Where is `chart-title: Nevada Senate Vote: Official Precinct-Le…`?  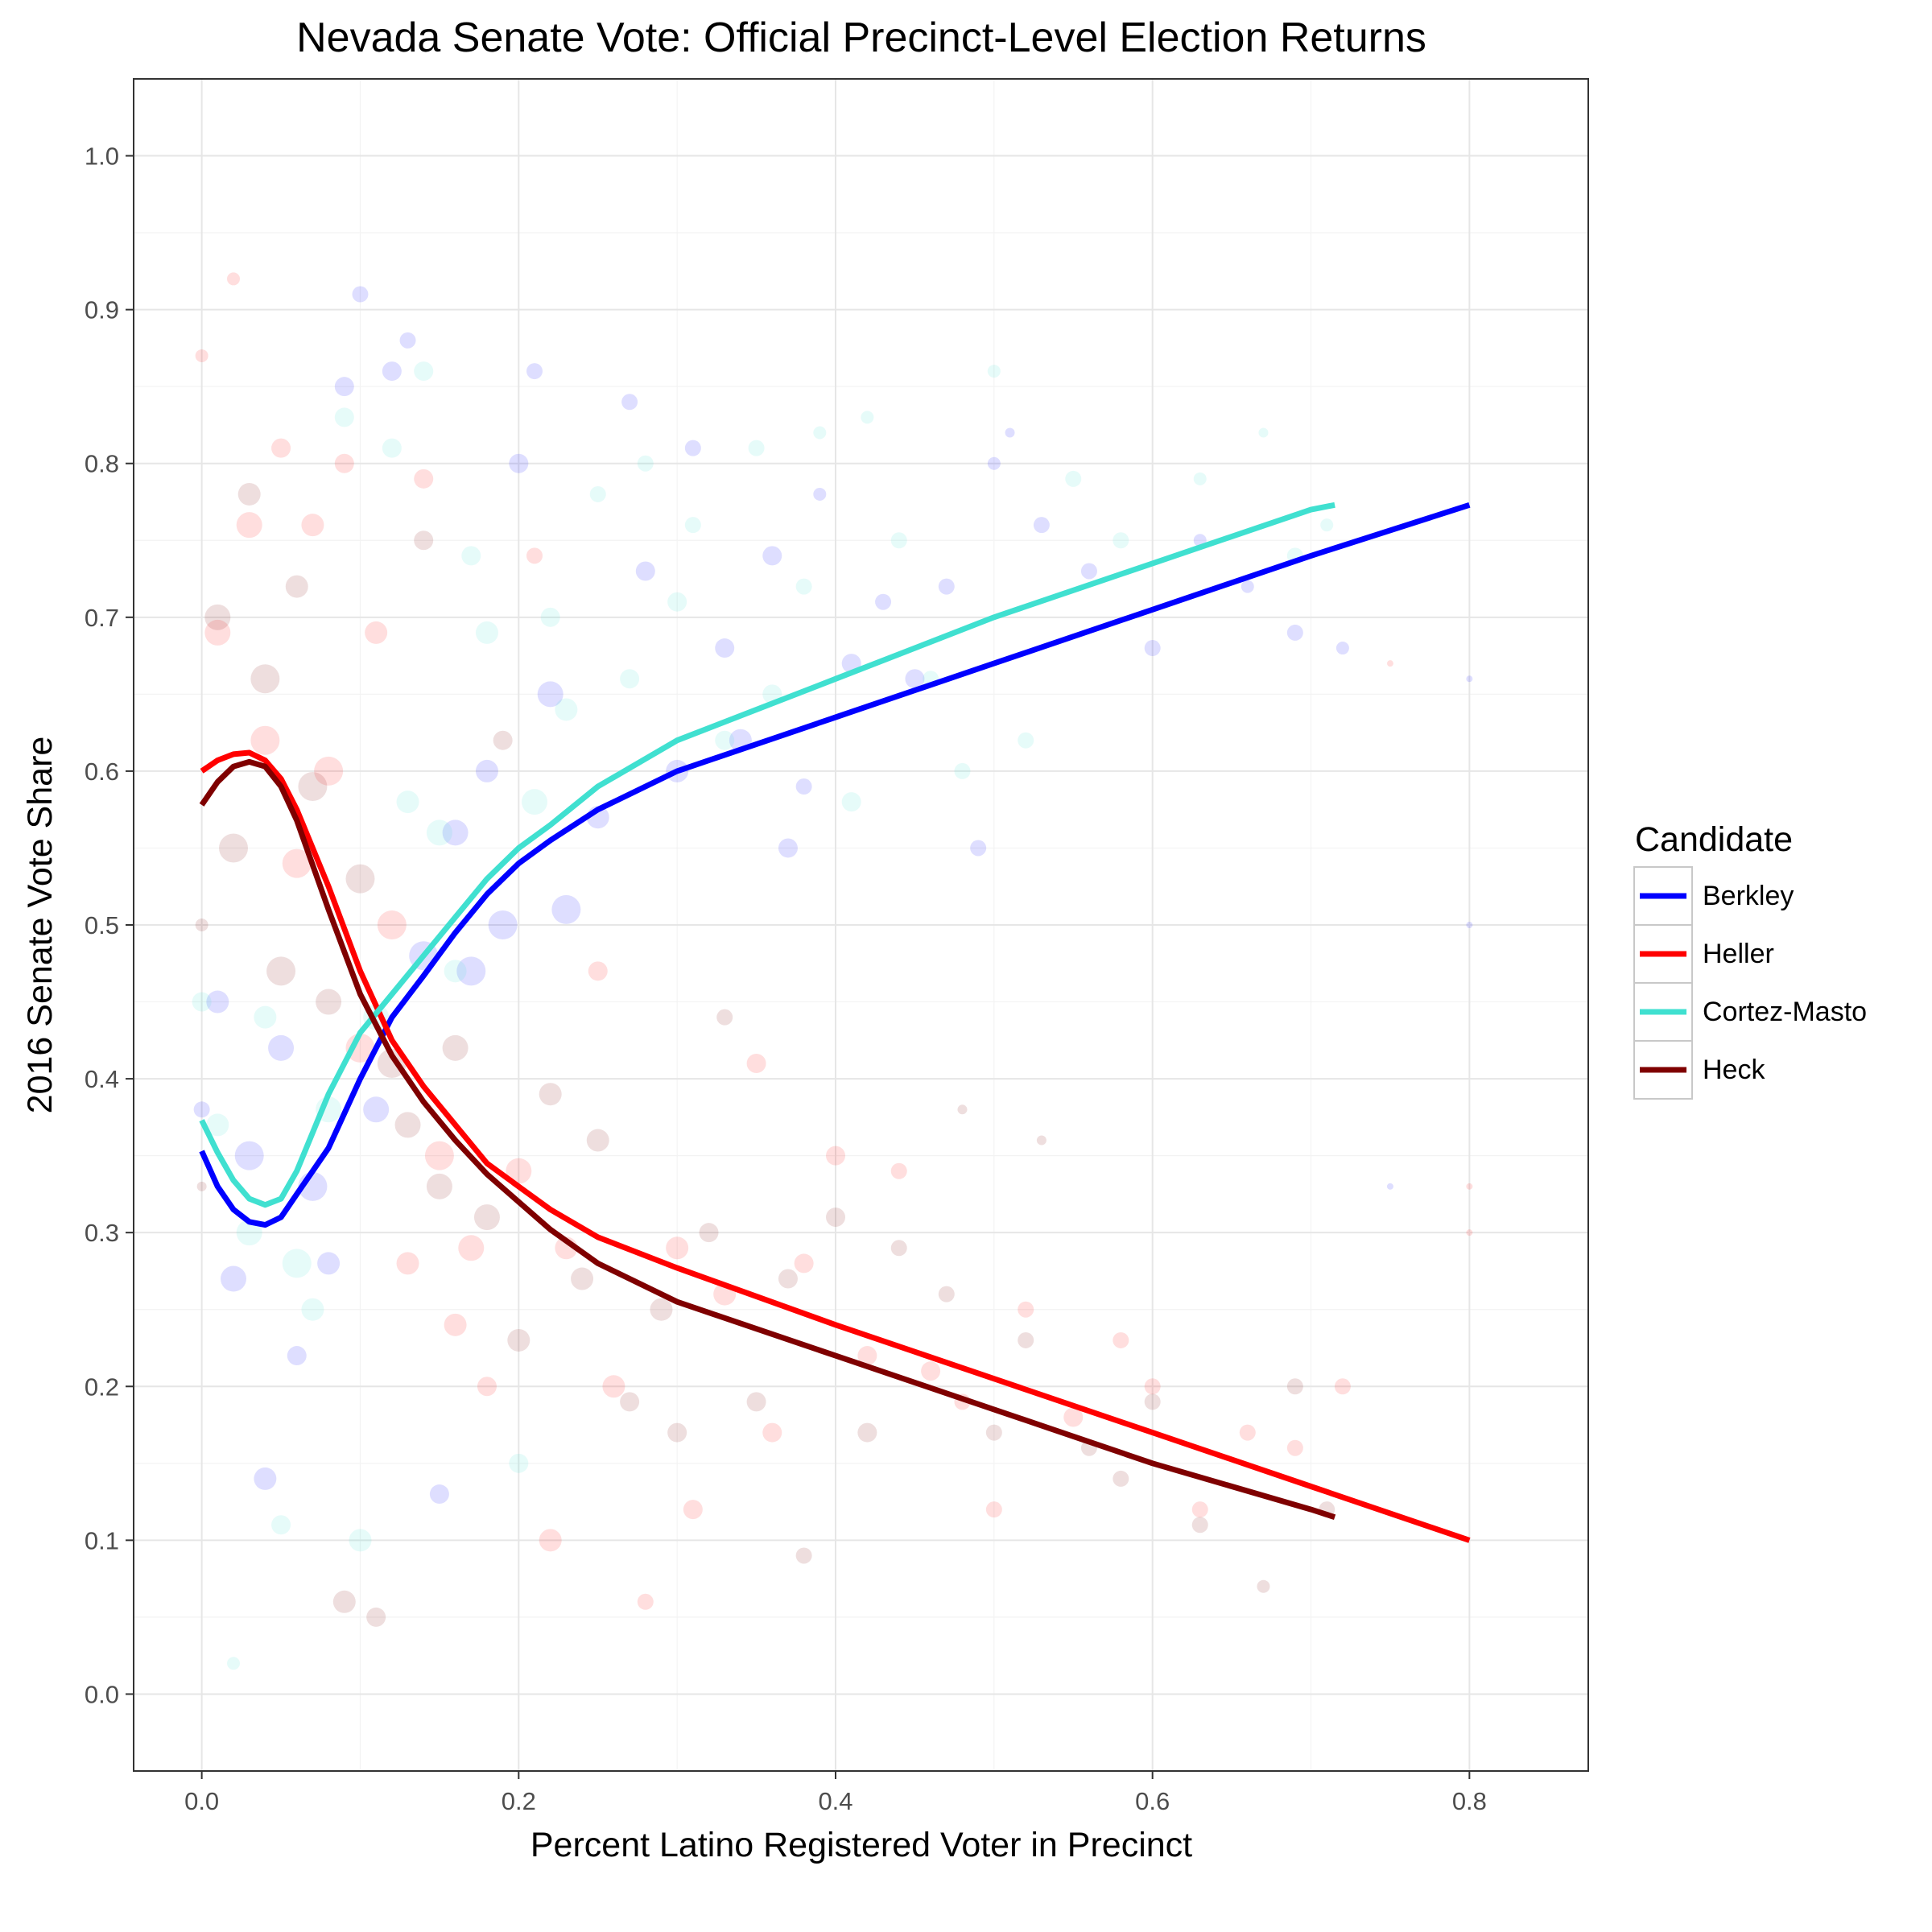
chart-title: Nevada Senate Vote: Official Precinct-Le… is located at coordinates (861, 37).